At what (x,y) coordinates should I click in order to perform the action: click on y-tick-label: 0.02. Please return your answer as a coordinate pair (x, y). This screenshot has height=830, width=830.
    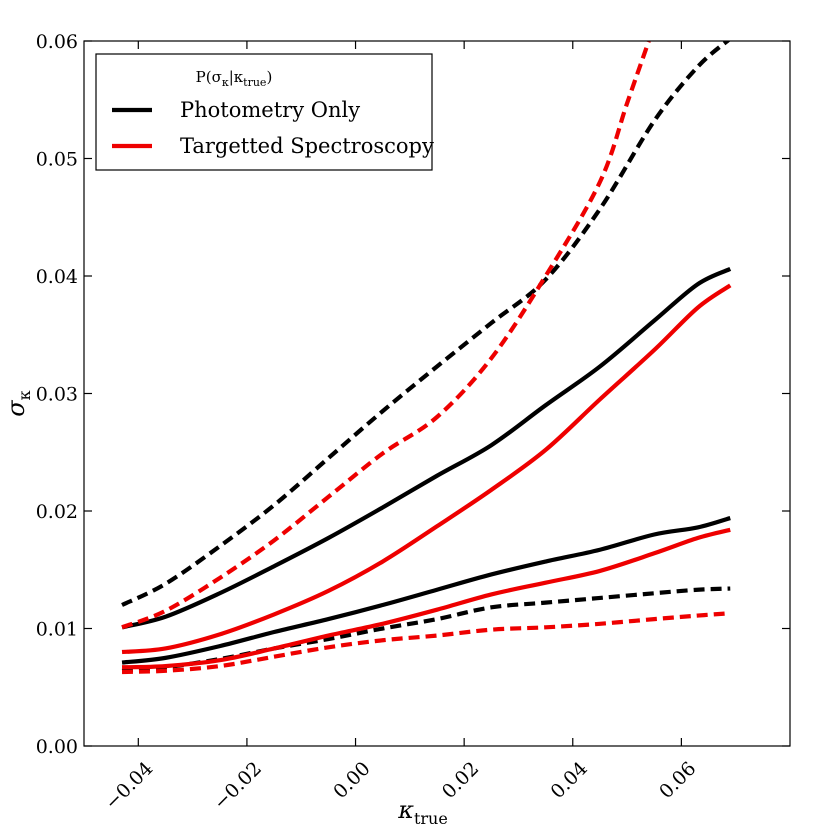
    Looking at the image, I should click on (57, 512).